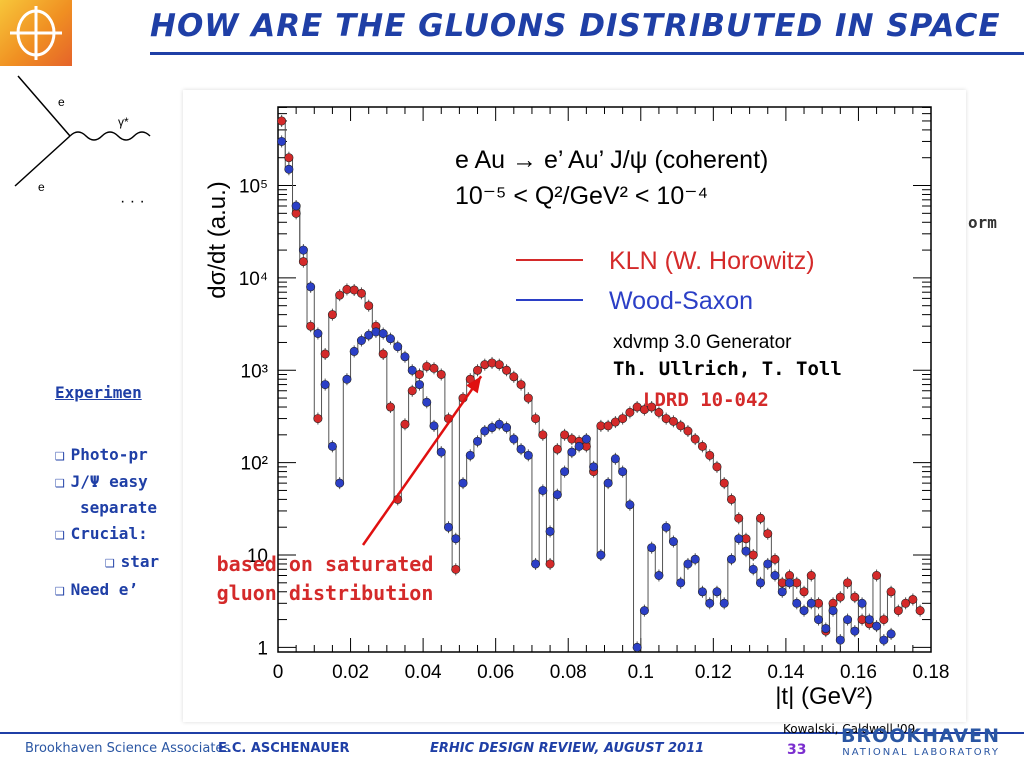 The image size is (1024, 768). Describe the element at coordinates (97, 589) in the screenshot. I see `bullet-4: ❑ Need e’` at that location.